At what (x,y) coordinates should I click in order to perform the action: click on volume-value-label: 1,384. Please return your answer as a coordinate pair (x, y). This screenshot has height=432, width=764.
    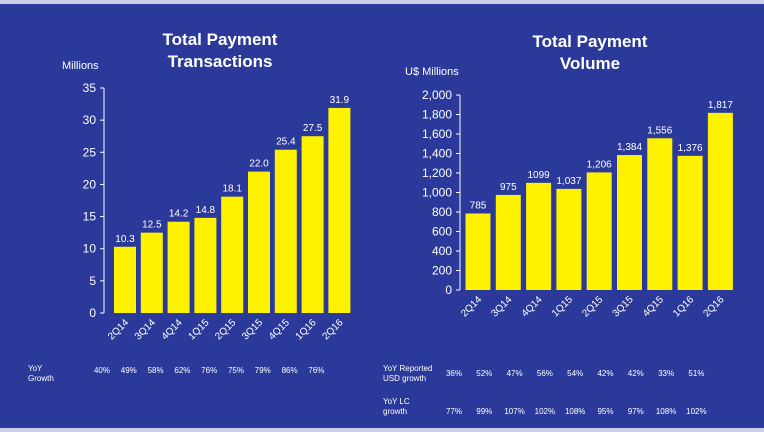
    Looking at the image, I should click on (629, 147).